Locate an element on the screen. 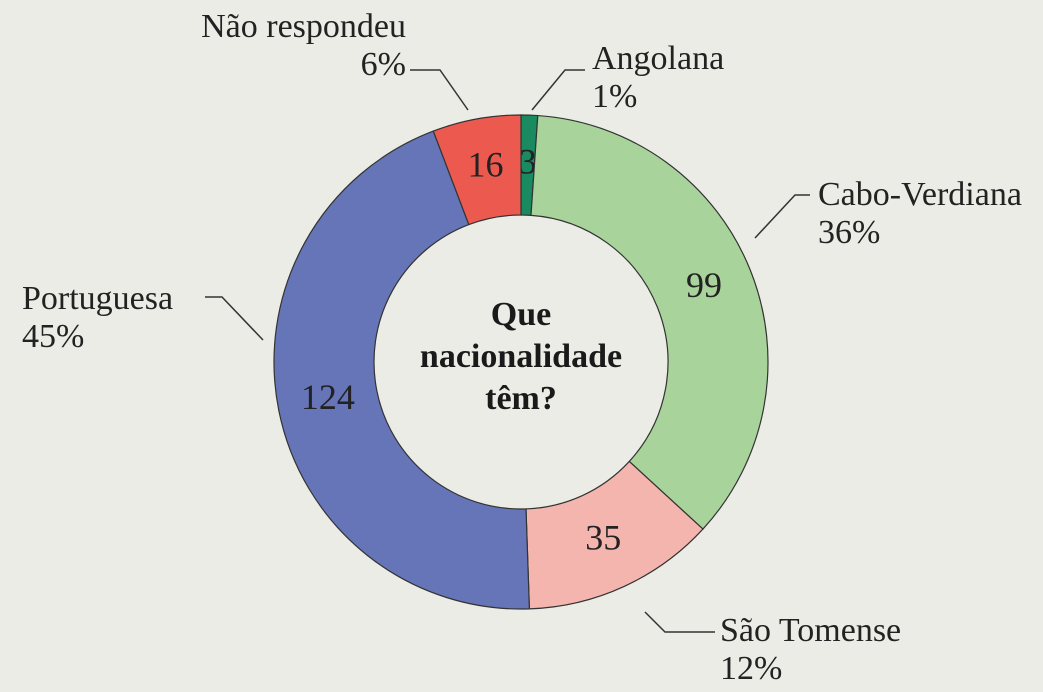 This screenshot has width=1043, height=692. category-label: Portuguesa is located at coordinates (98, 298).